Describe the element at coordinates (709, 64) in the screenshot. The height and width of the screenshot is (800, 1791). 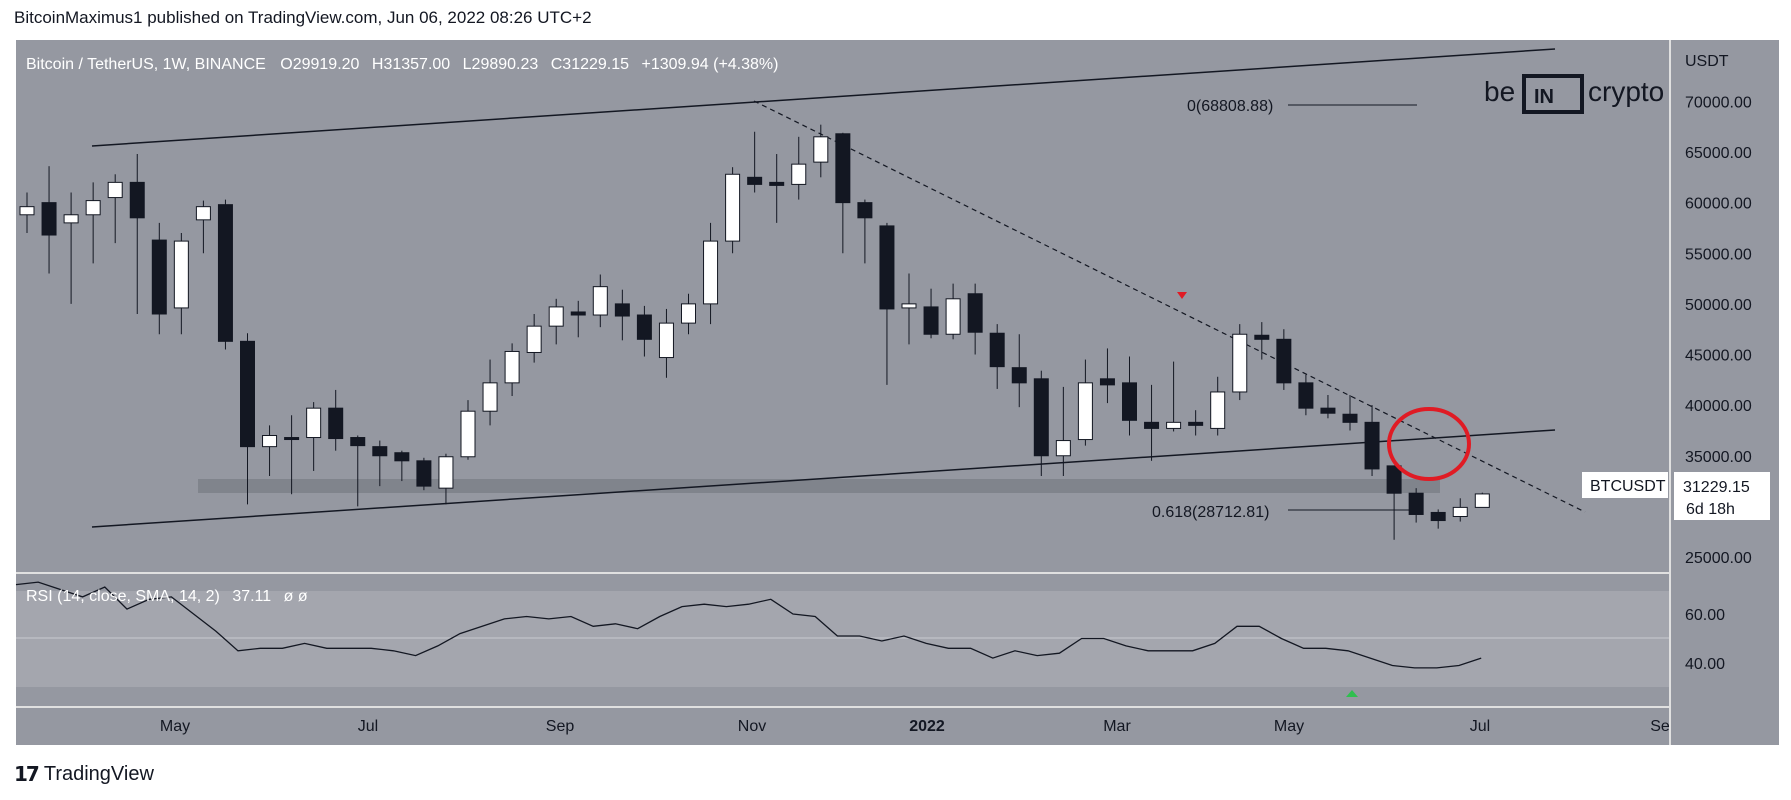
I see `change-value: +1309.94 (+4.38%)` at that location.